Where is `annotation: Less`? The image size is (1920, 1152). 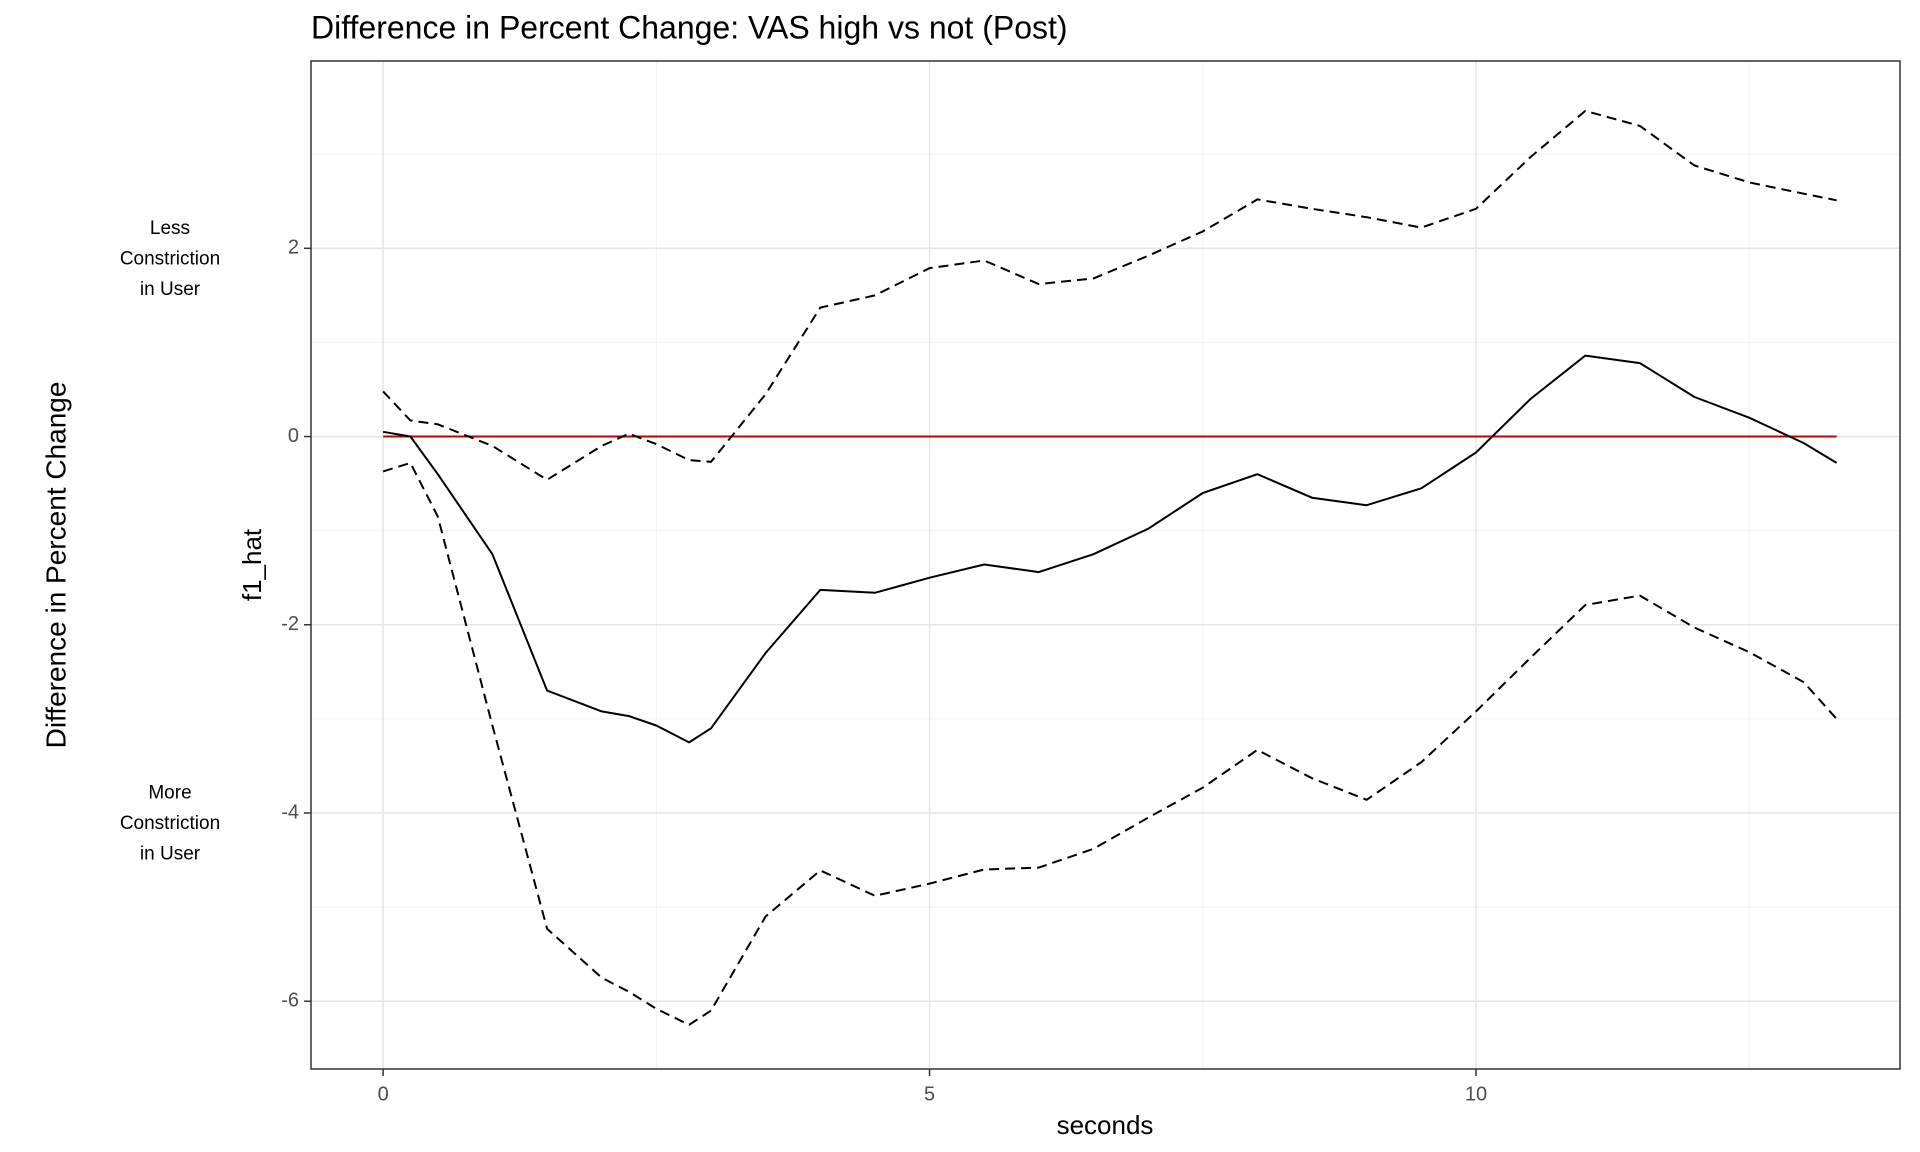 annotation: Less is located at coordinates (170, 228).